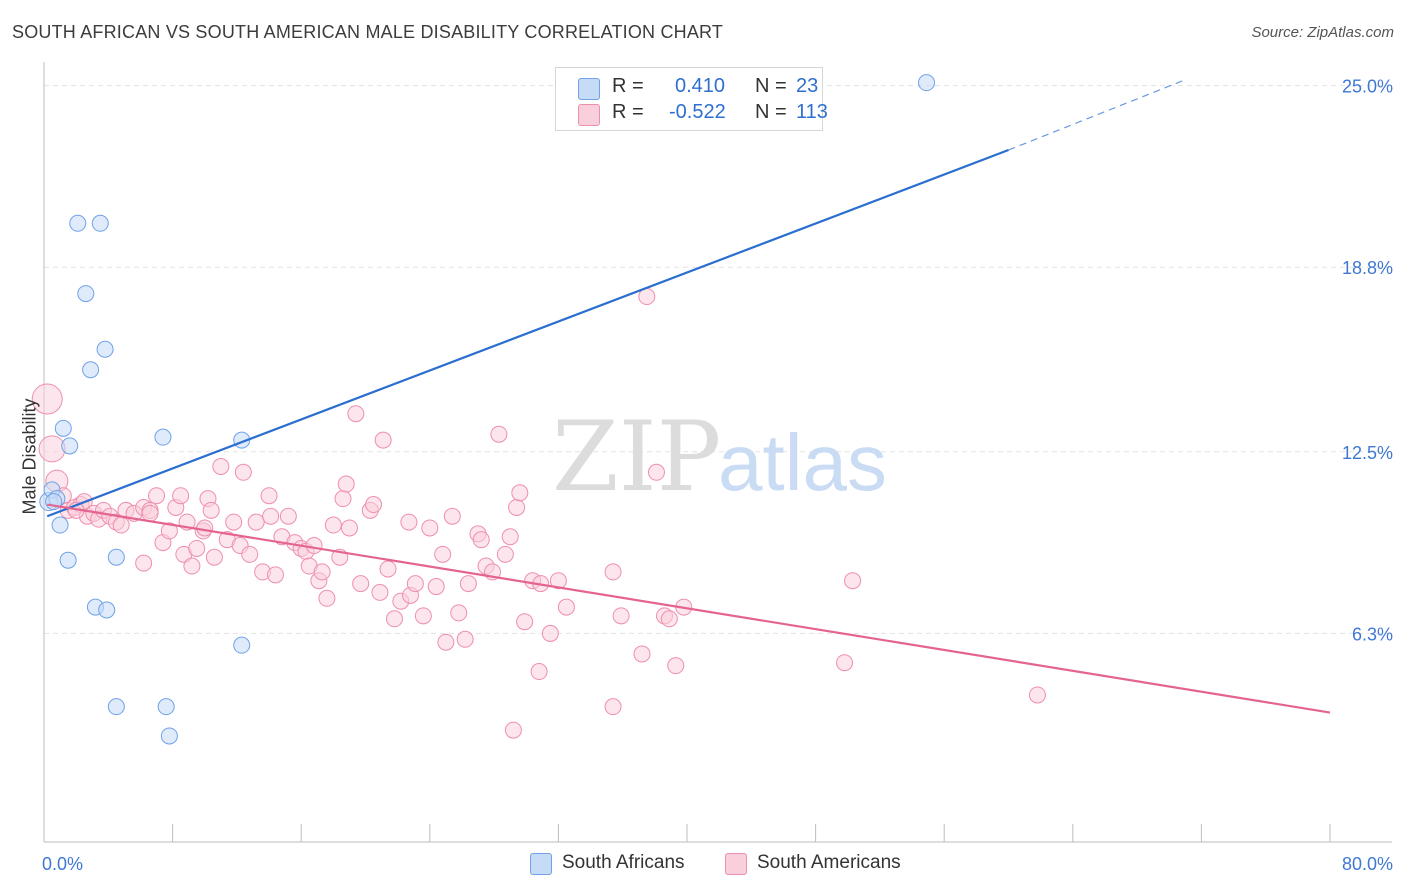  Describe the element at coordinates (623, 862) in the screenshot. I see `legend-label: South Africans` at that location.